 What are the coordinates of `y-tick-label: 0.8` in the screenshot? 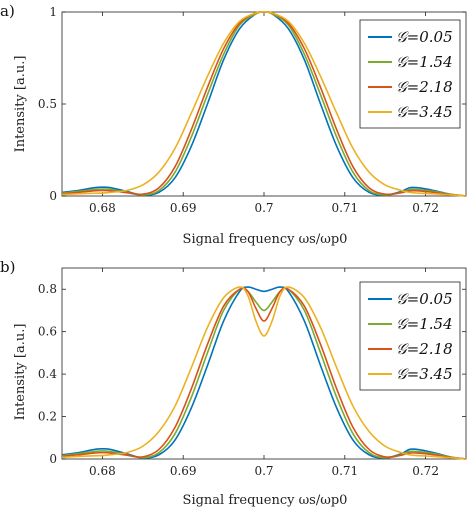 It's located at (47, 289).